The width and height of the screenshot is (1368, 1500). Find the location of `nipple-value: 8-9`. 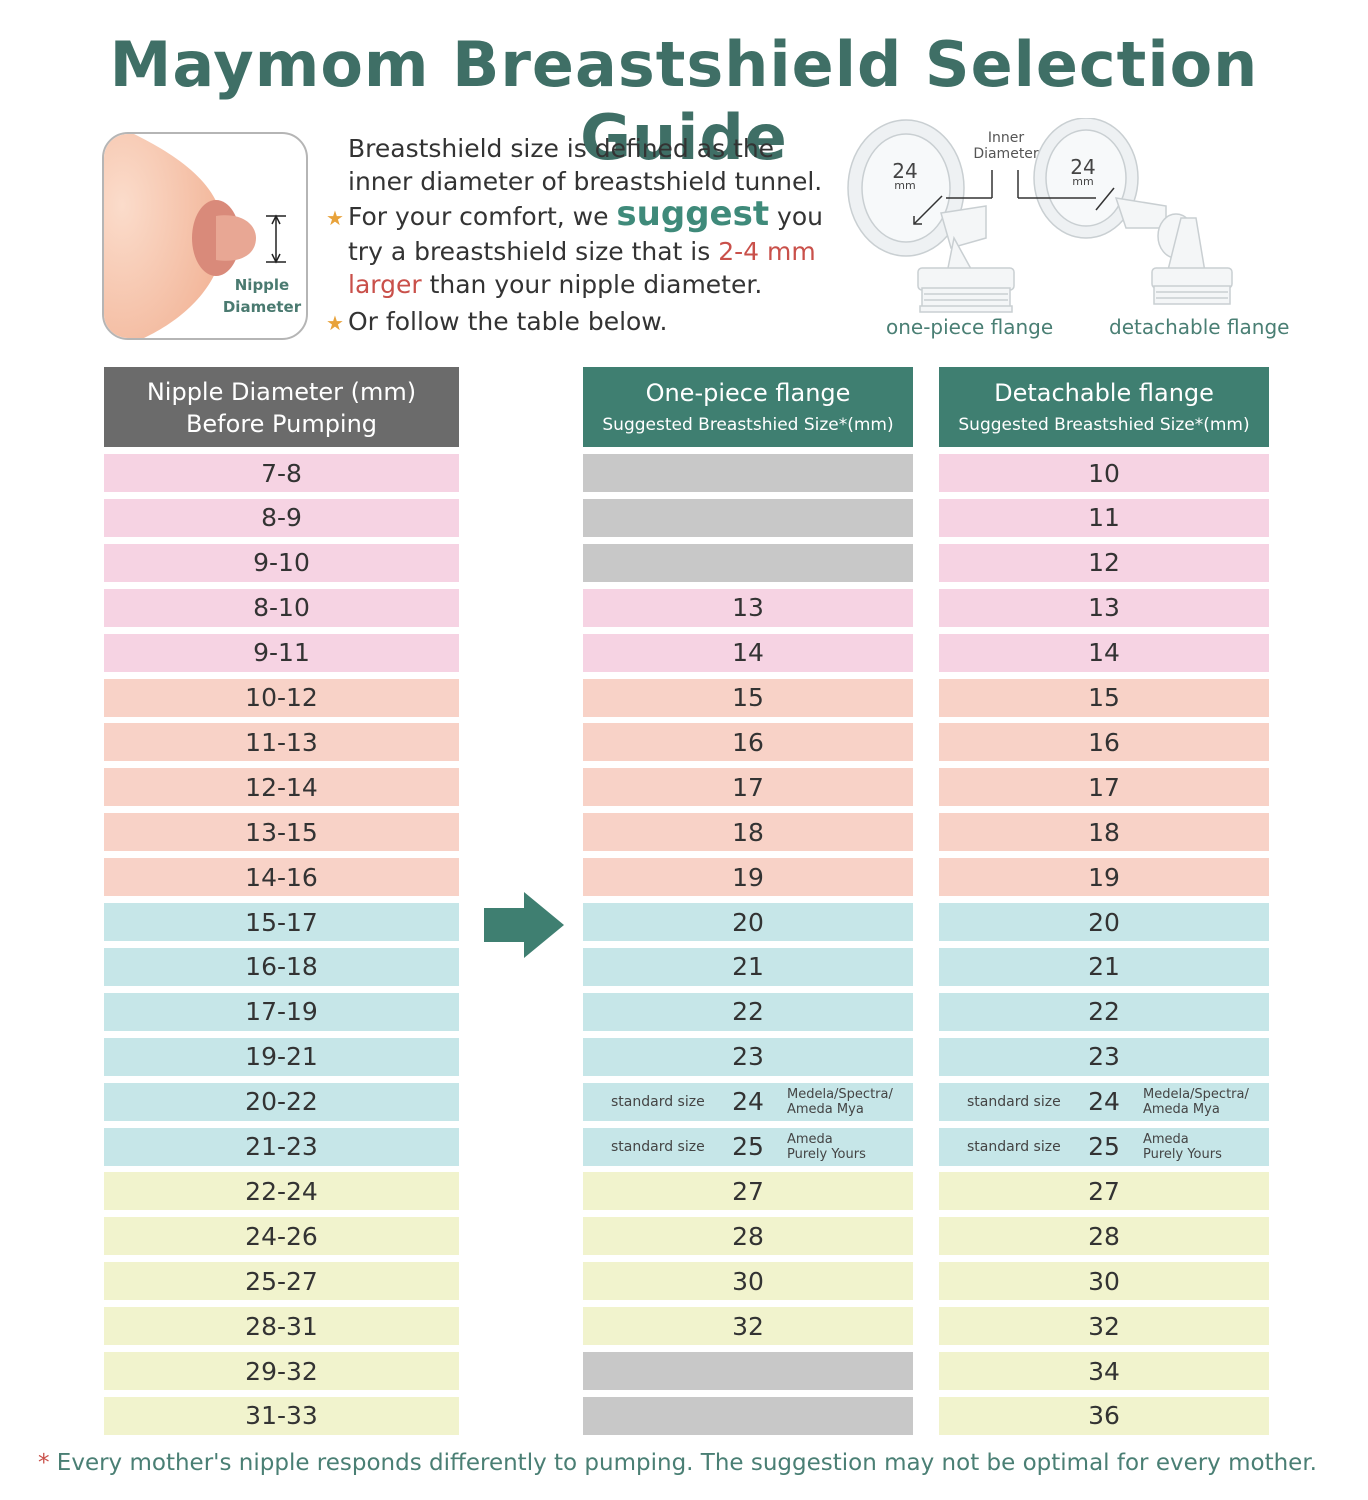

nipple-value: 8-9 is located at coordinates (281, 518).